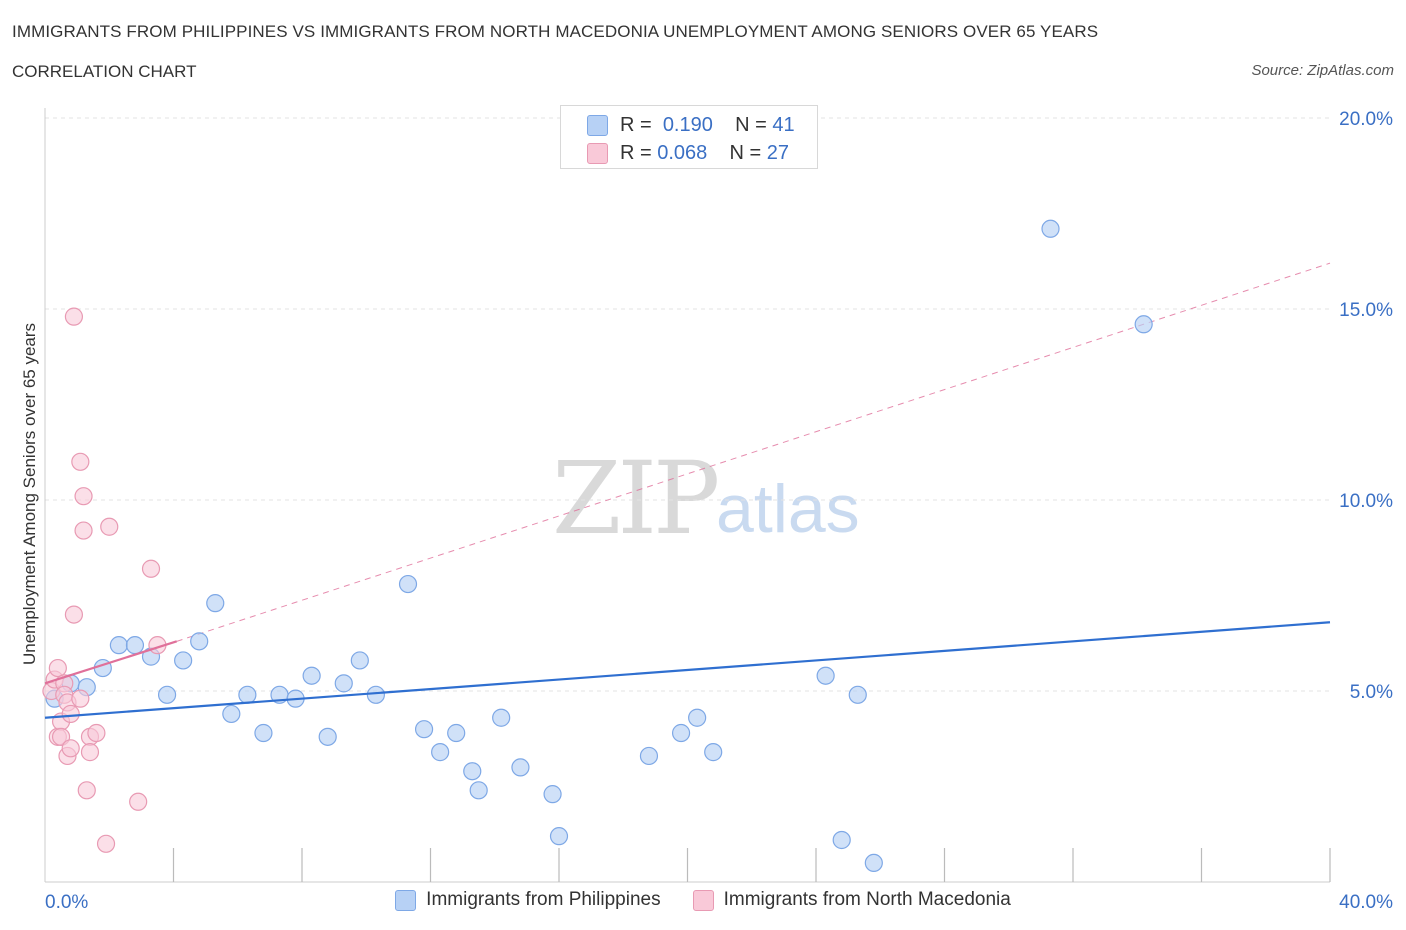  What do you see at coordinates (543, 899) in the screenshot?
I see `legend-label-philippines: Immigrants from Philippines` at bounding box center [543, 899].